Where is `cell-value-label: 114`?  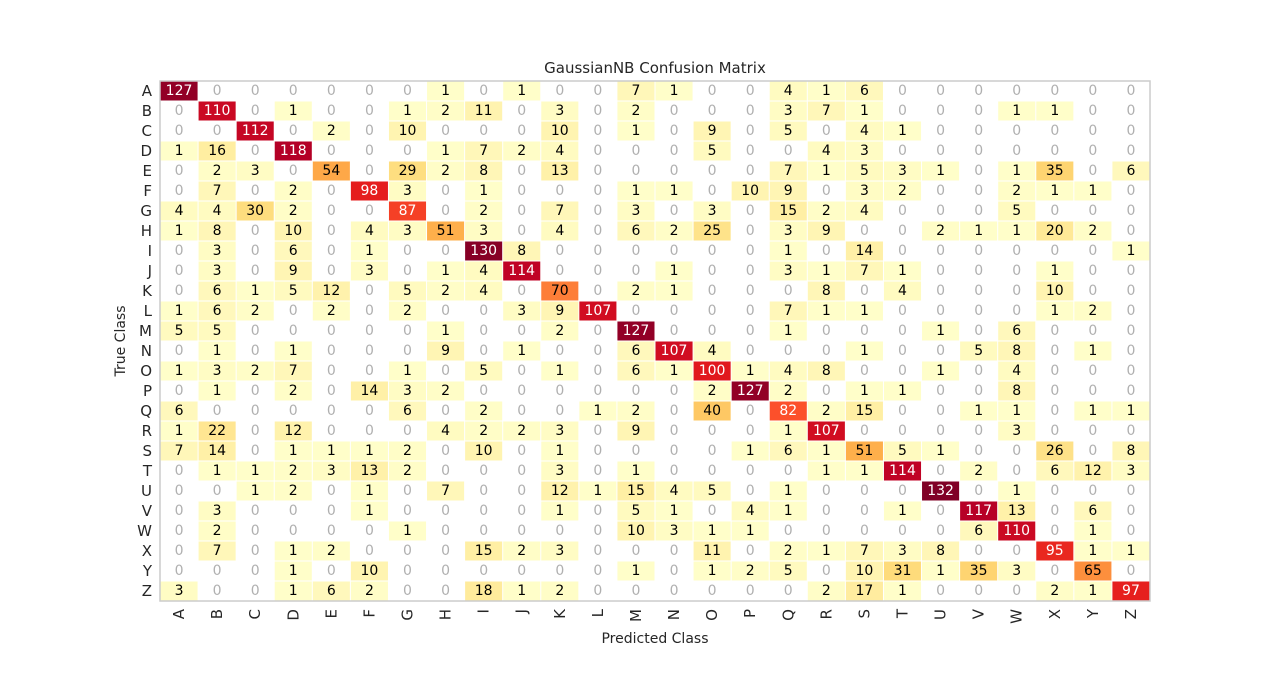 cell-value-label: 114 is located at coordinates (521, 271).